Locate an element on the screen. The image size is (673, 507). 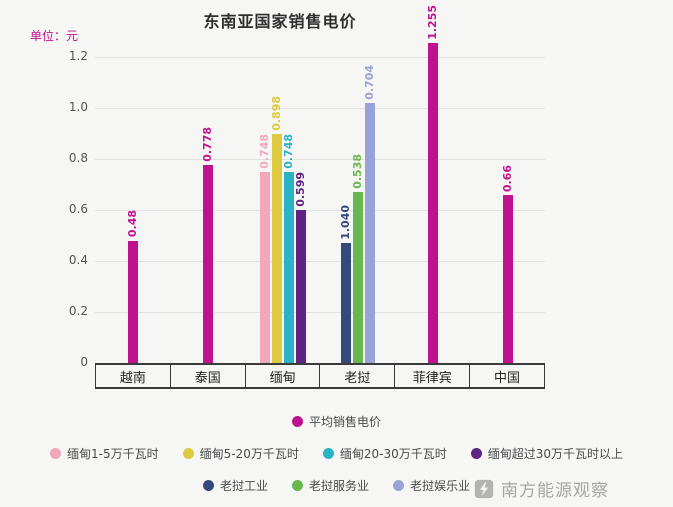
y-axis-tick-label: 0.4 is located at coordinates (78, 260).